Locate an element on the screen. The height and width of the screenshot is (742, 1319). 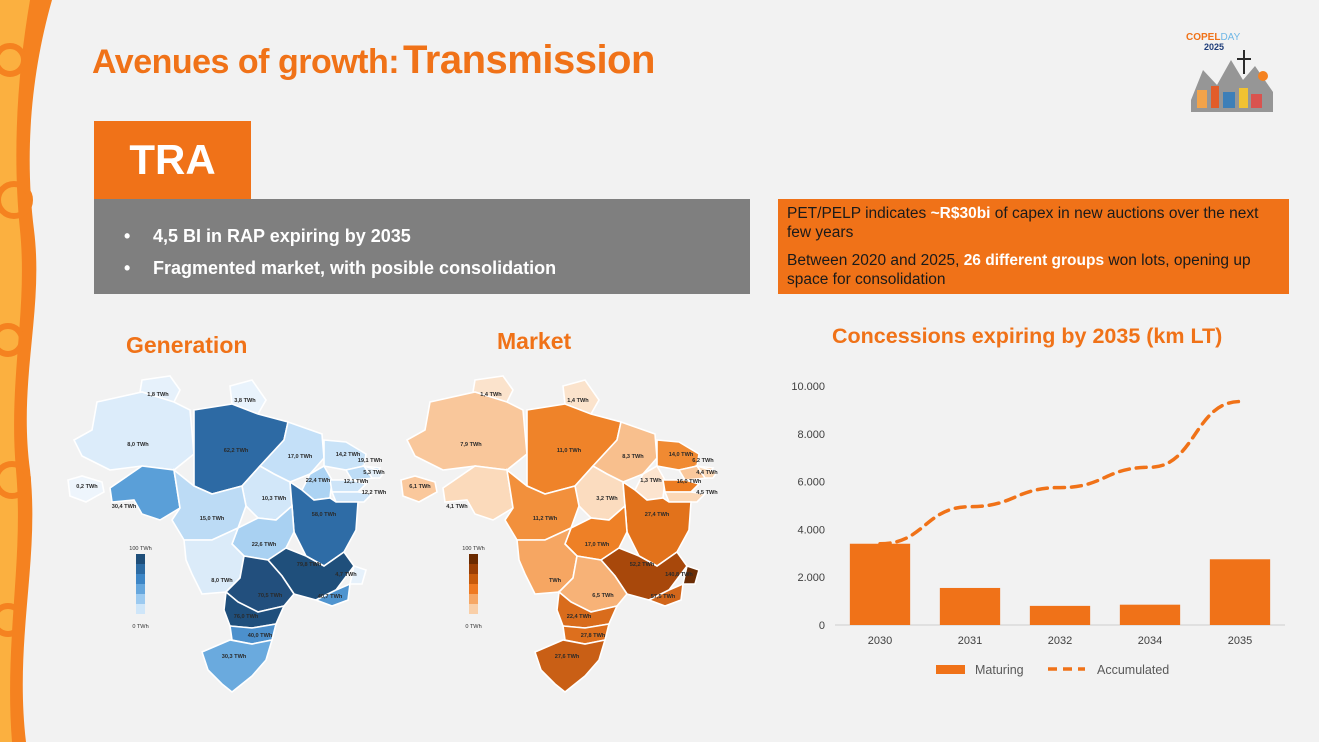
market-region-label: 16,0 TWh is located at coordinates (689, 482).